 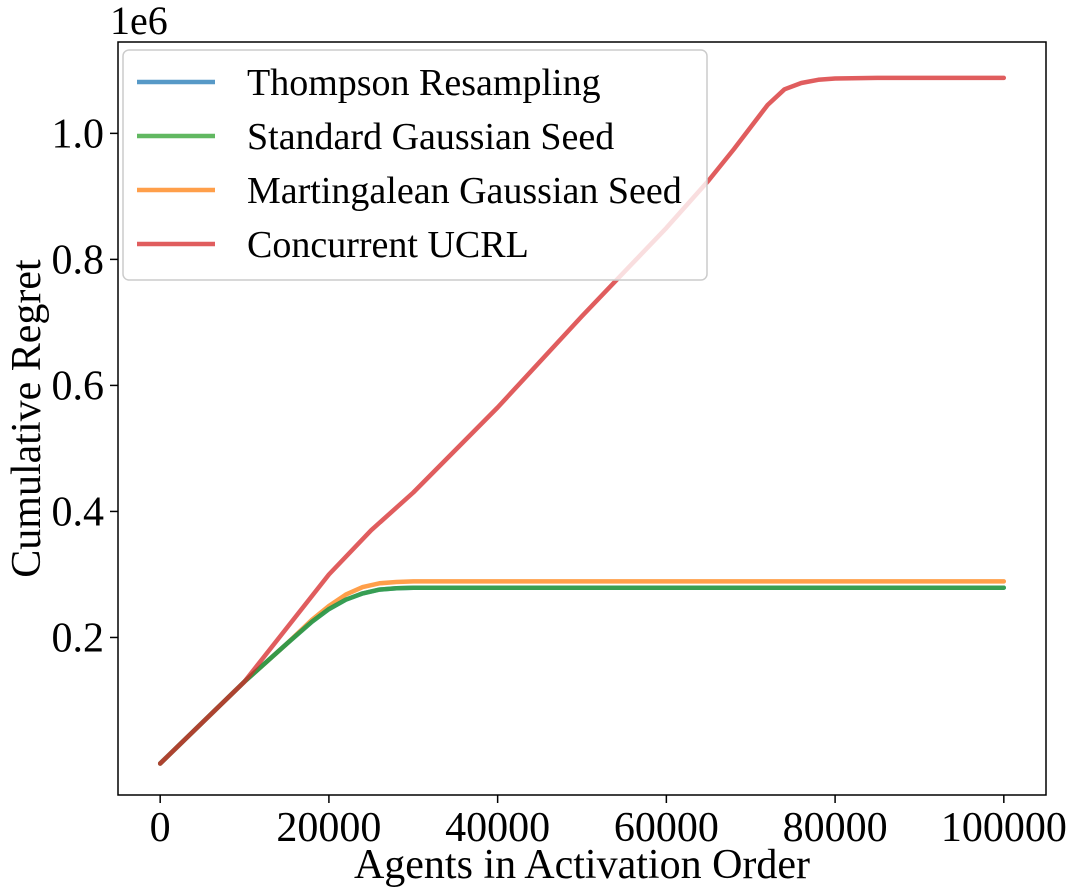 What do you see at coordinates (160, 828) in the screenshot?
I see `x-tick-label: 0` at bounding box center [160, 828].